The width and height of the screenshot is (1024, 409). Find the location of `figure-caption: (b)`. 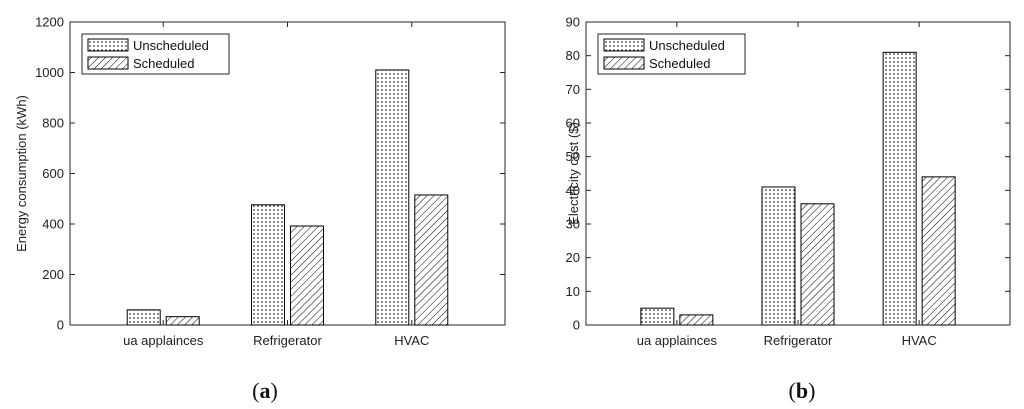

figure-caption: (b) is located at coordinates (802, 390).